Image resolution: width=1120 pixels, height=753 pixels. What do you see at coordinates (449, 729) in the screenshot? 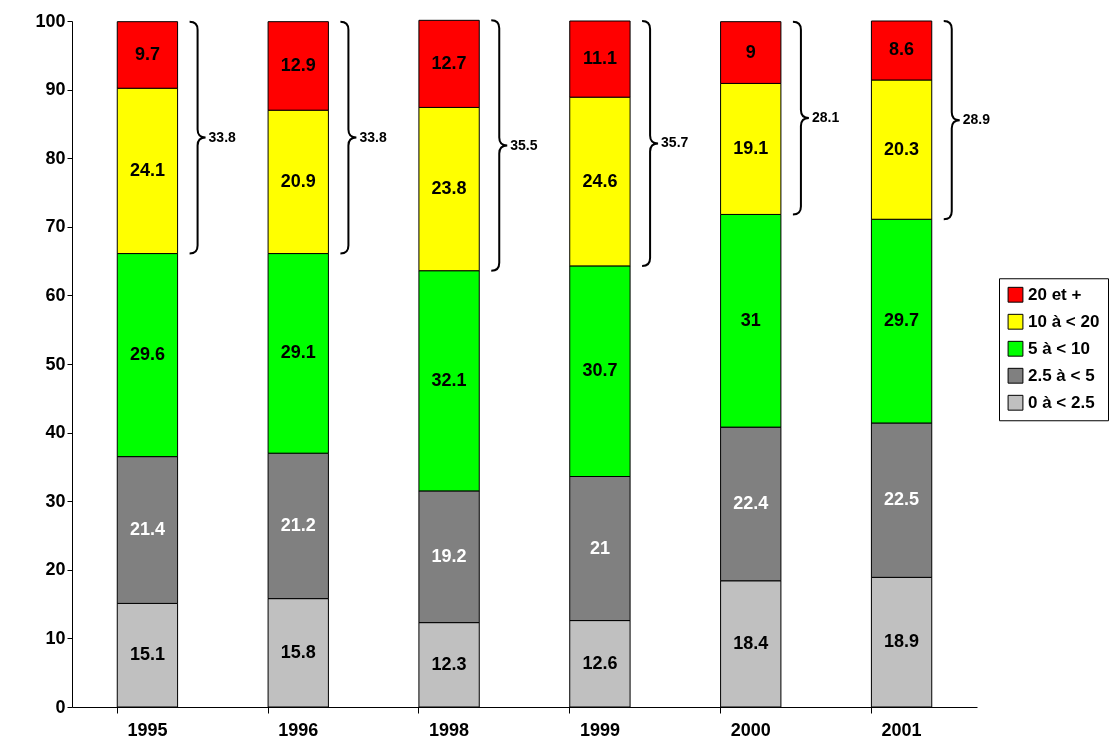
I see `x-tick-label: 1998` at bounding box center [449, 729].